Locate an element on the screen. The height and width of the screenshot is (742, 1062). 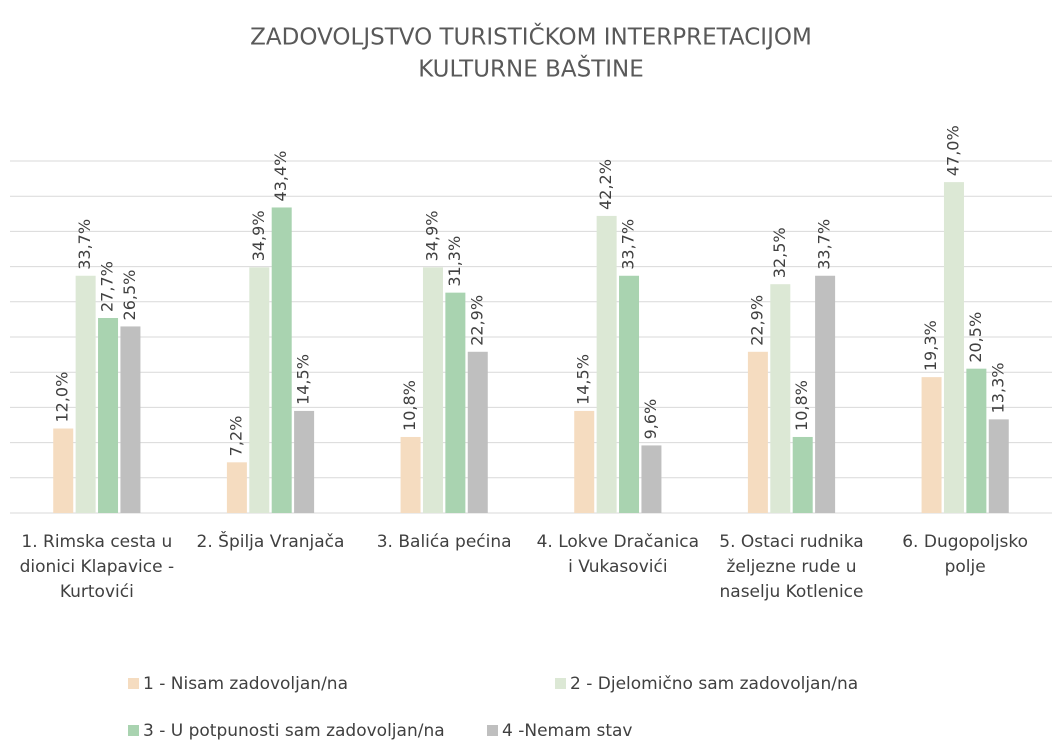
legend-label: 1 - Nisam zadovoljan/na is located at coordinates (245, 684).